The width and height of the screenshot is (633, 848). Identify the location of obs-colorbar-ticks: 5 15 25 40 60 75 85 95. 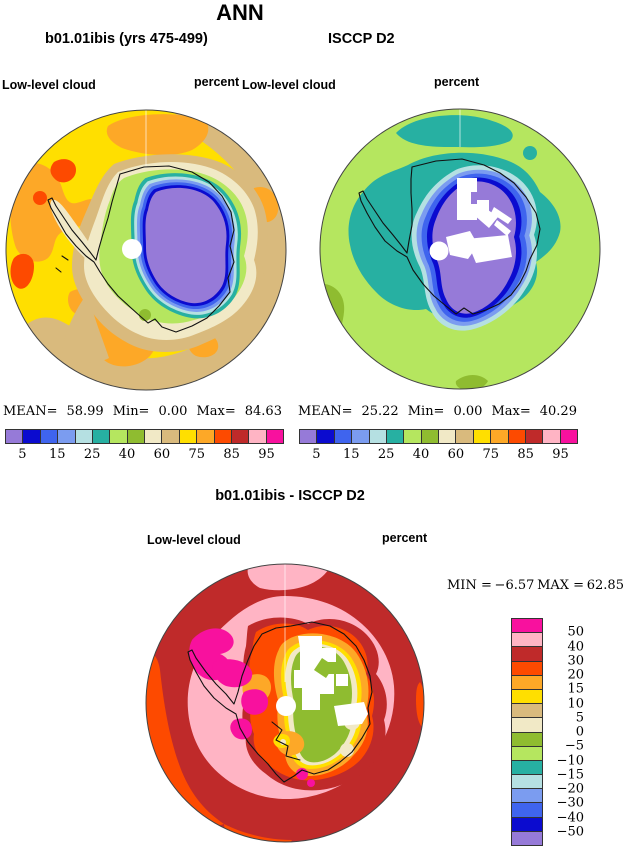
(438, 455).